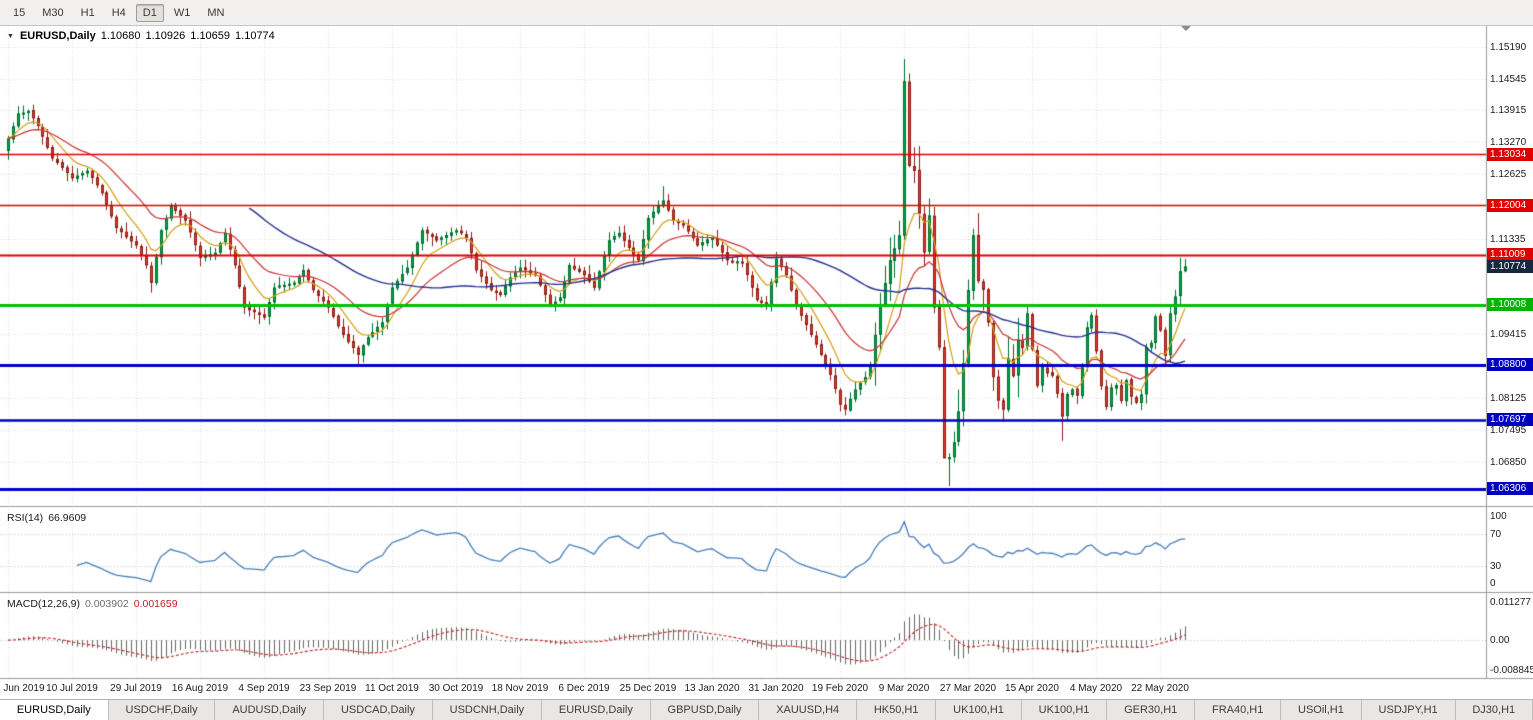 This screenshot has height=720, width=1533. I want to click on timeframe-button-w1: W1, so click(182, 12).